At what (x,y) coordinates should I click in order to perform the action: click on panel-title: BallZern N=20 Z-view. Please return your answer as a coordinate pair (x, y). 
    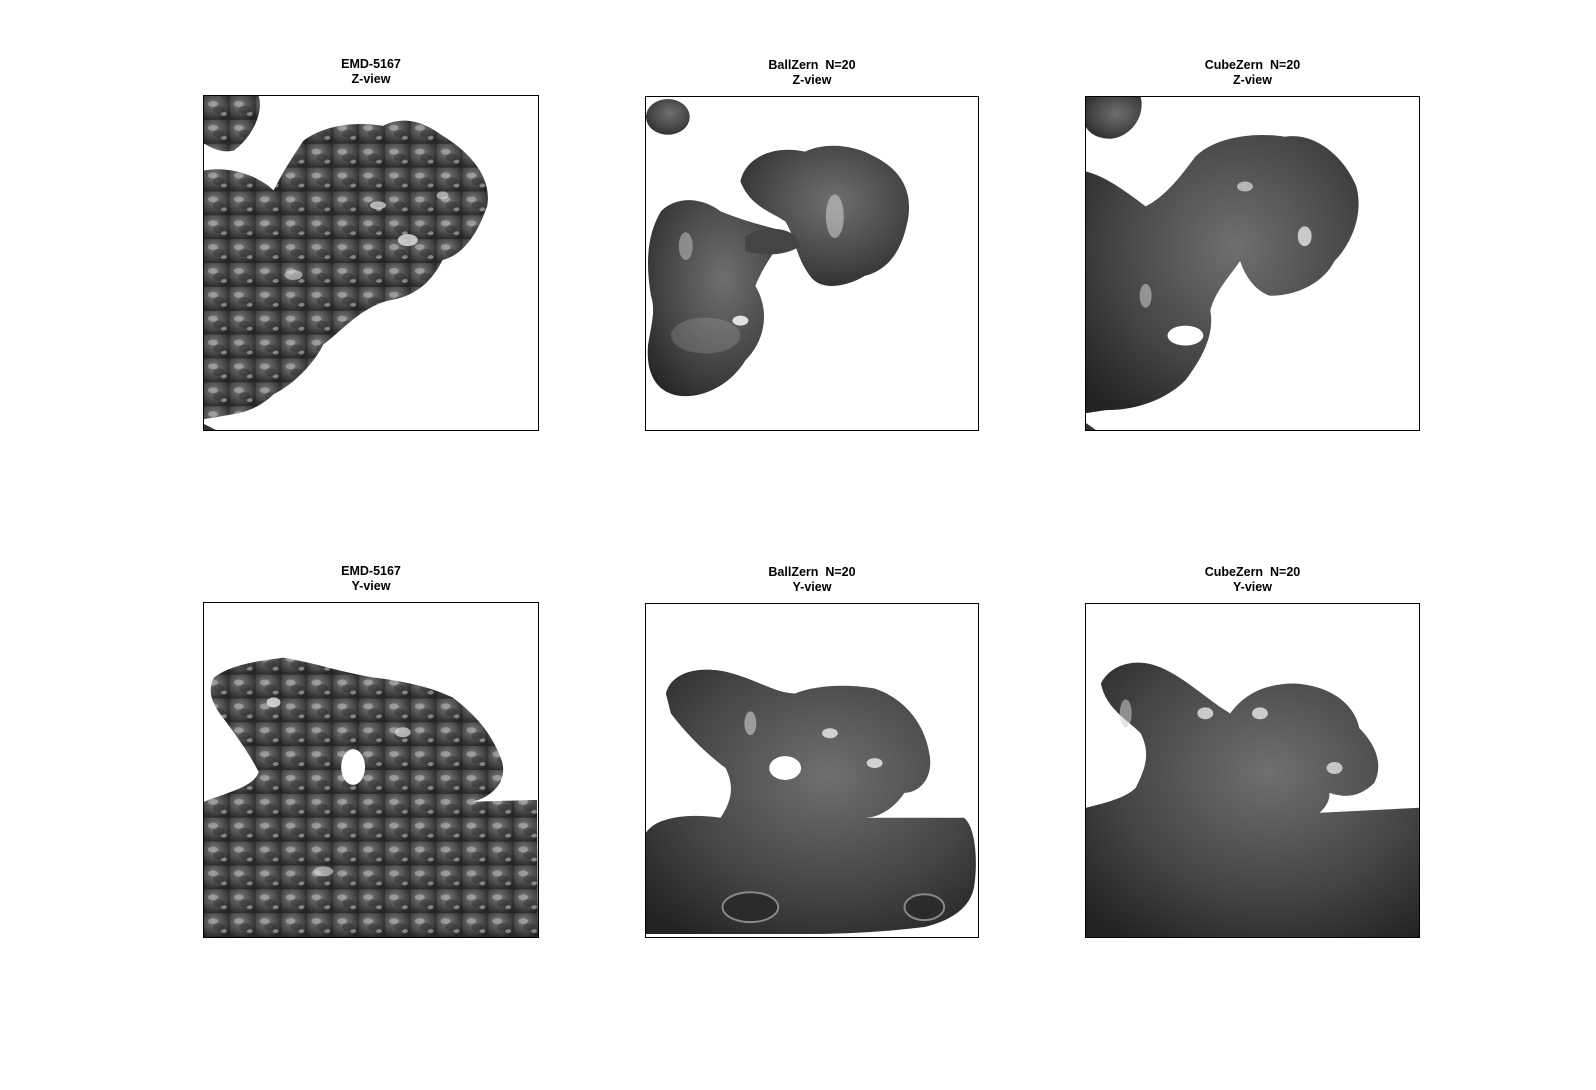
    Looking at the image, I should click on (812, 73).